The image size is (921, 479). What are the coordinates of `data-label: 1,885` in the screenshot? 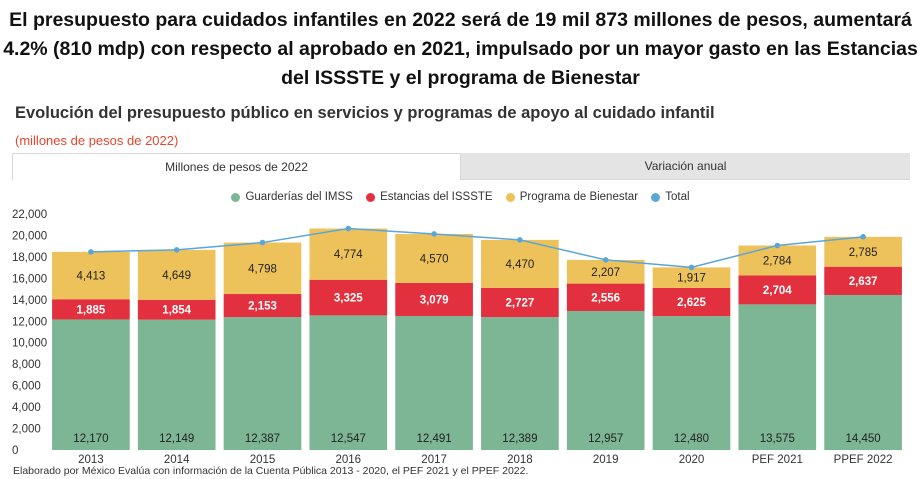 It's located at (91, 310).